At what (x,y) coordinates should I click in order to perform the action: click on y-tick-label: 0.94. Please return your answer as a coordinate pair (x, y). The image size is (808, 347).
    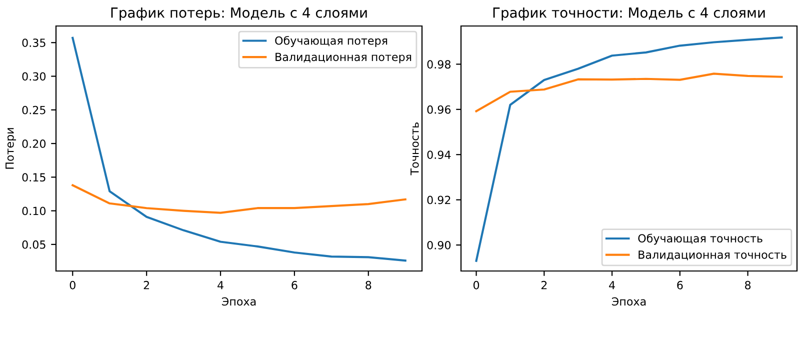
    Looking at the image, I should click on (439, 154).